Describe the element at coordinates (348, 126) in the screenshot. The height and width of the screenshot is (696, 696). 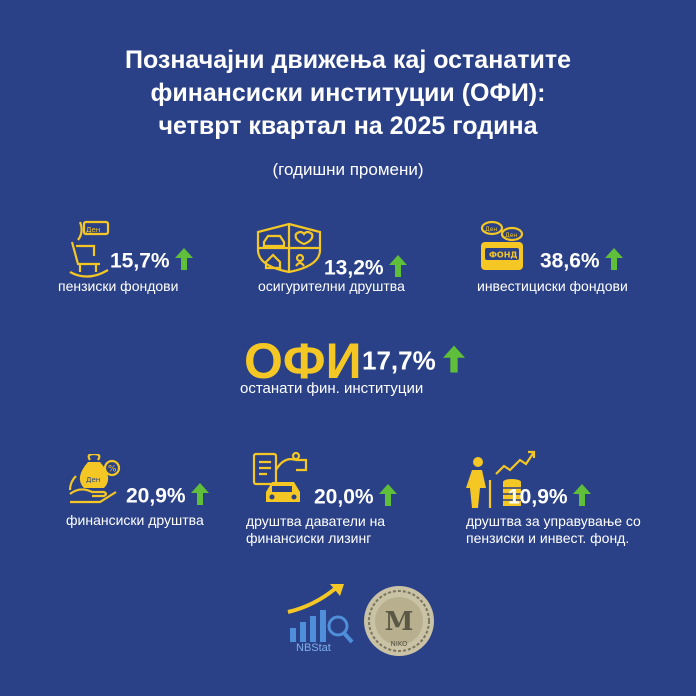
I see `title-line-3: четврт квартал на 2025 година` at that location.